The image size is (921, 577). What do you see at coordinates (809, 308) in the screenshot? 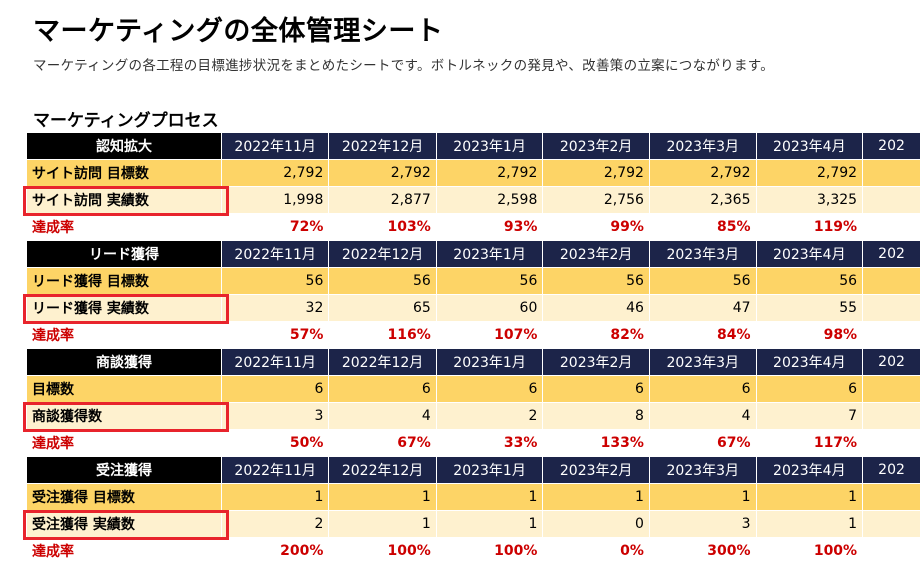
I see `value-cell: 55` at bounding box center [809, 308].